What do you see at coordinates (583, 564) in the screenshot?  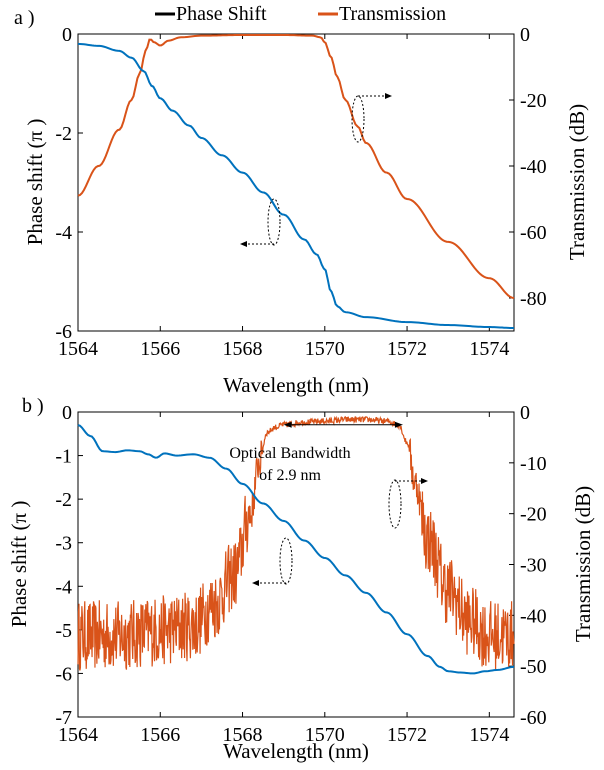 I see `panel-b-ylabel-right: Transmission (dB)` at bounding box center [583, 564].